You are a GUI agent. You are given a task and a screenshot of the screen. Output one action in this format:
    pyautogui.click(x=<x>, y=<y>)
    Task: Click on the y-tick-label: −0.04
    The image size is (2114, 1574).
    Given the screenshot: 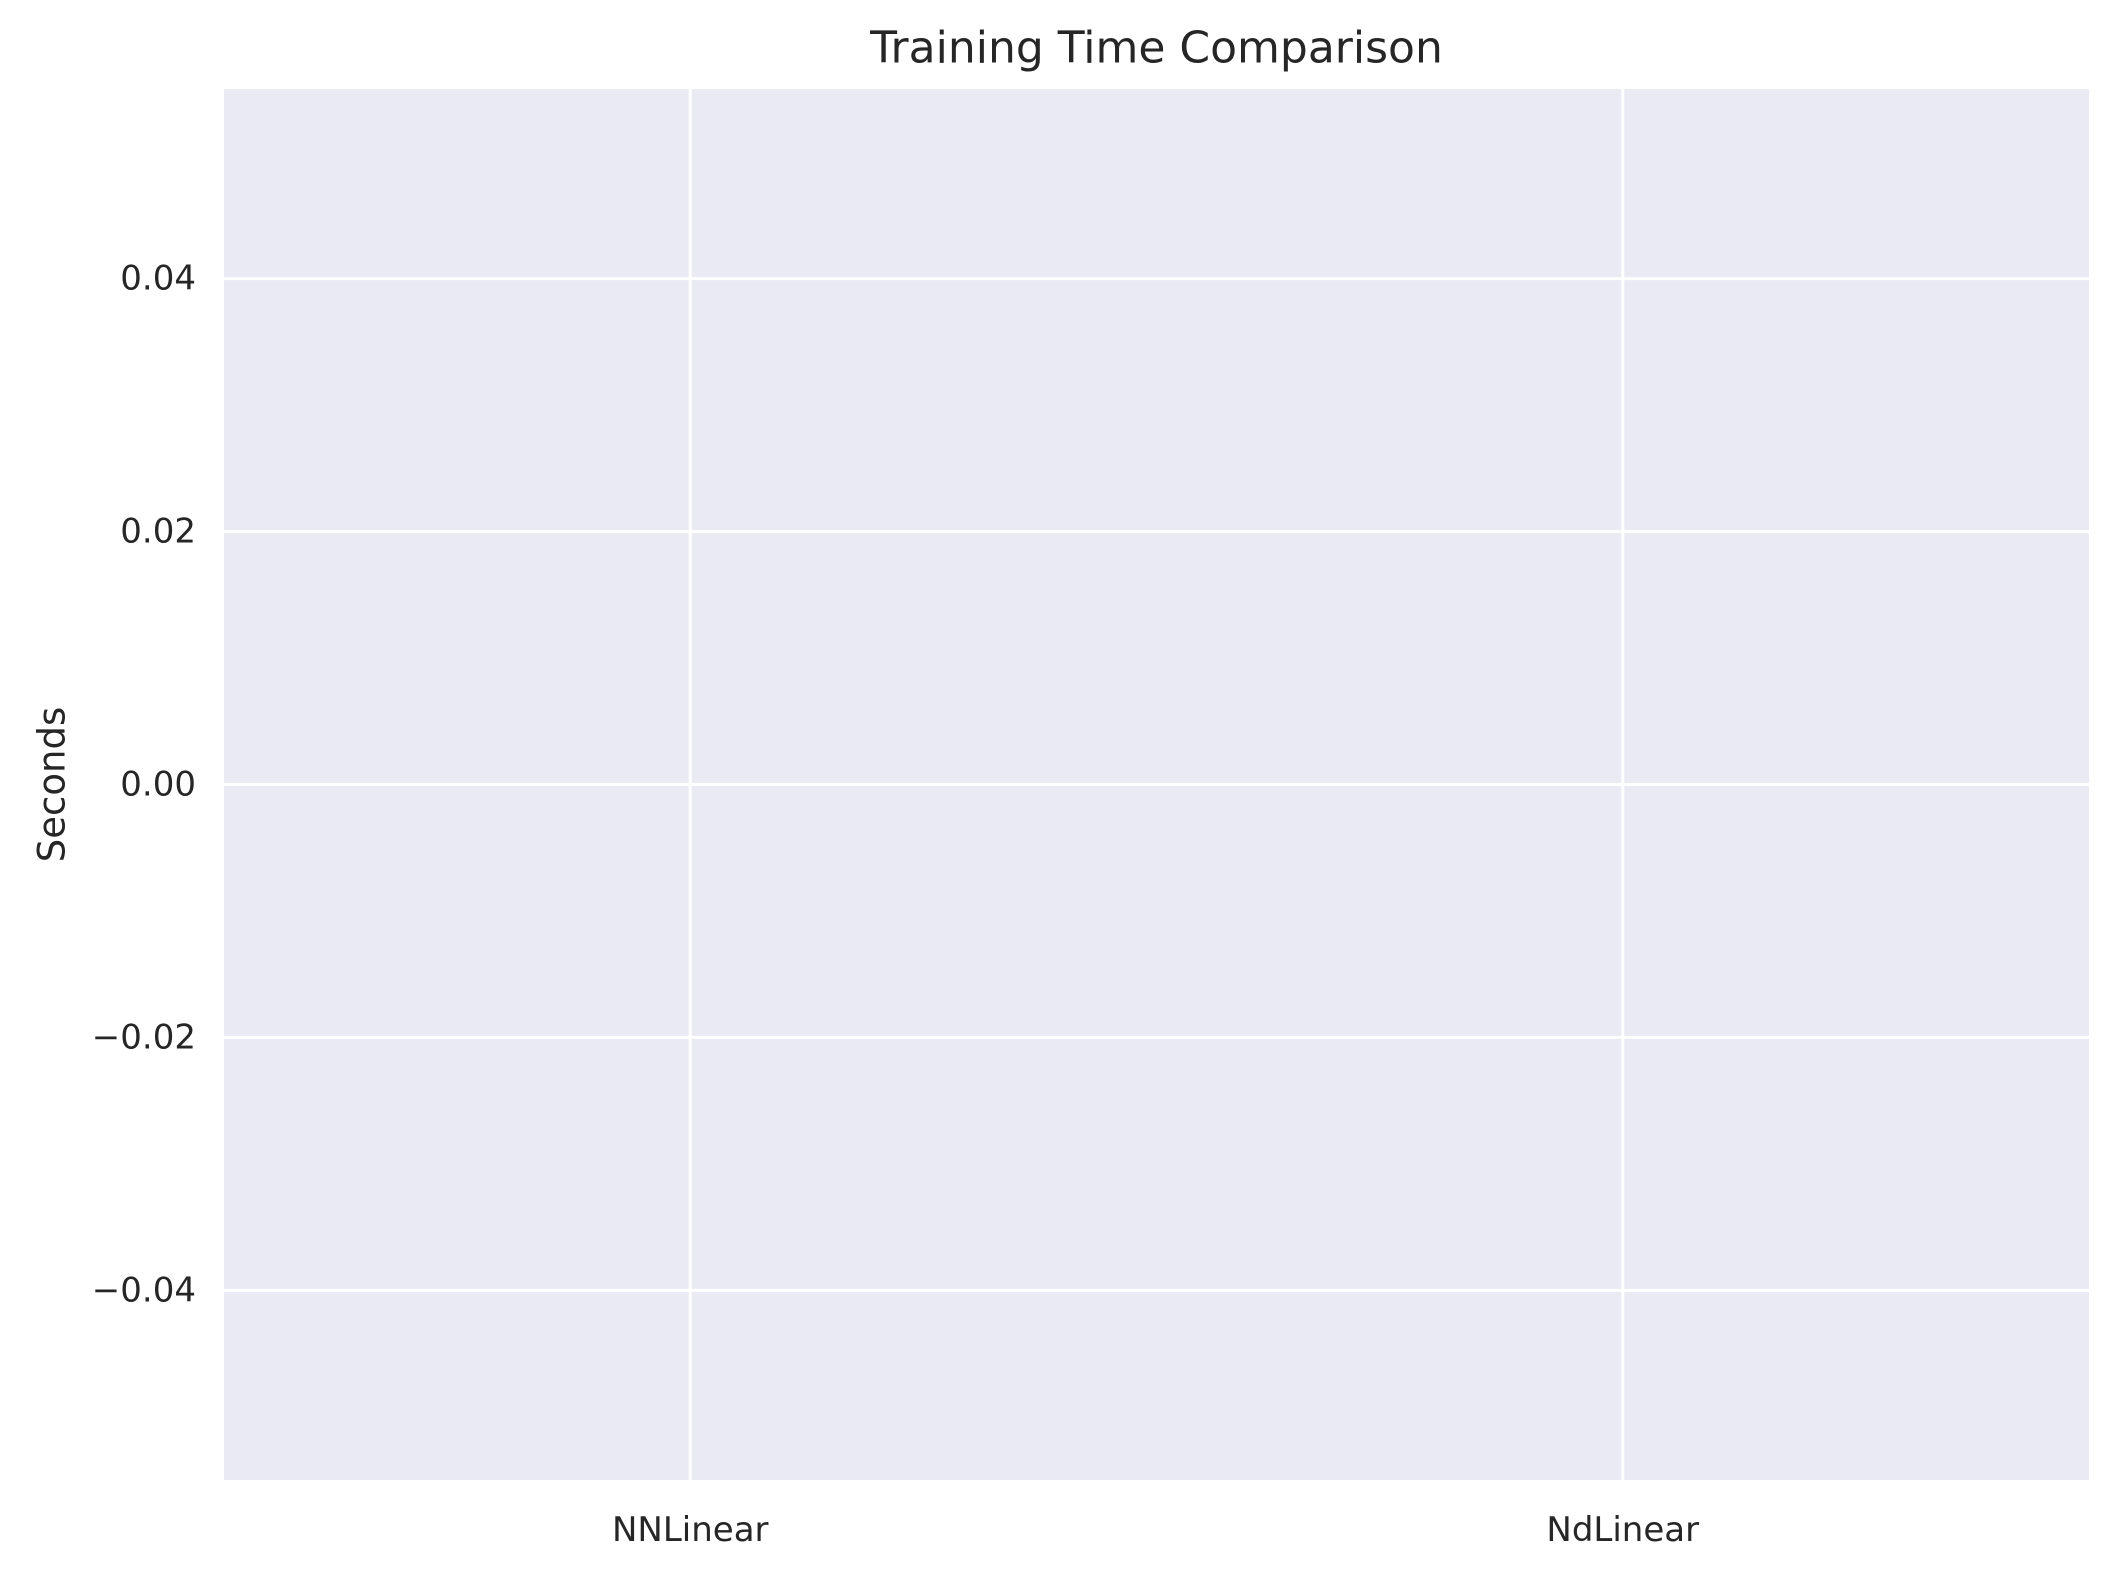 What is the action you would take?
    pyautogui.click(x=144, y=1290)
    